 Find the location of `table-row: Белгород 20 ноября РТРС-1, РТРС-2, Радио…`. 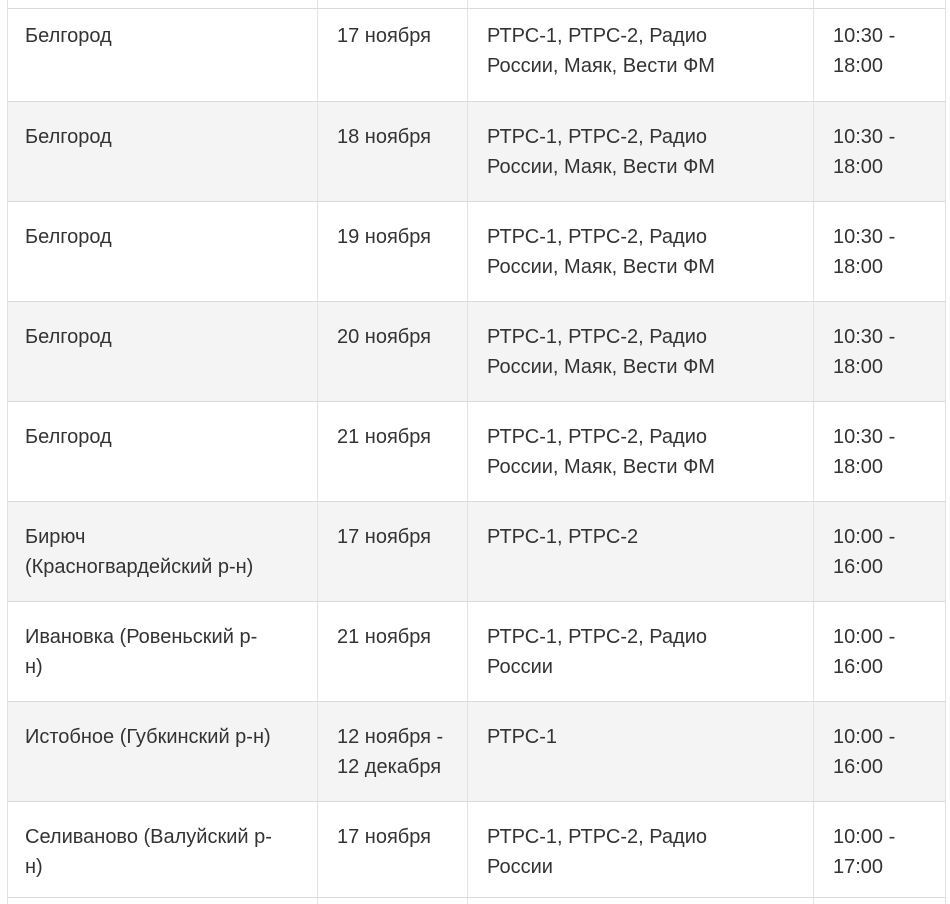

table-row: Белгород 20 ноября РТРС-1, РТРС-2, Радио… is located at coordinates (476, 351).